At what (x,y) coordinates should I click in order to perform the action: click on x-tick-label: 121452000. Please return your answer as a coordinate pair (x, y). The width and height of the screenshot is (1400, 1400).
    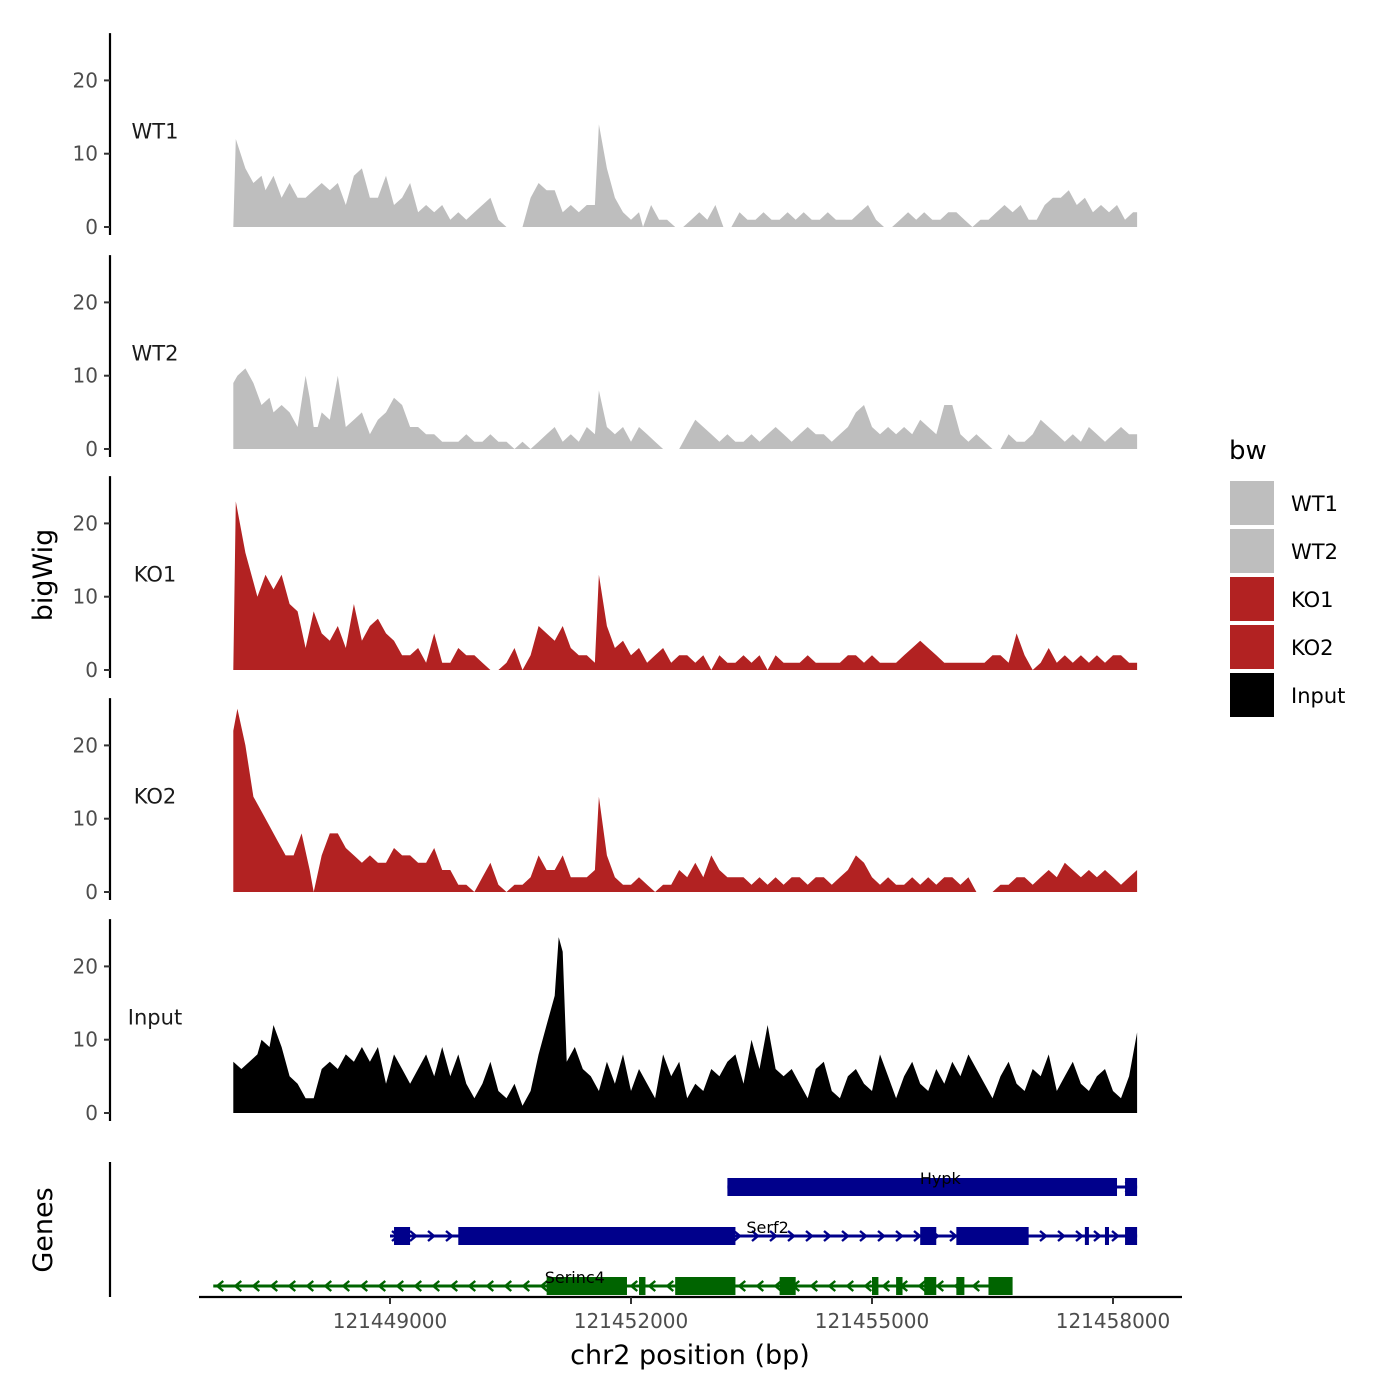
    Looking at the image, I should click on (631, 1321).